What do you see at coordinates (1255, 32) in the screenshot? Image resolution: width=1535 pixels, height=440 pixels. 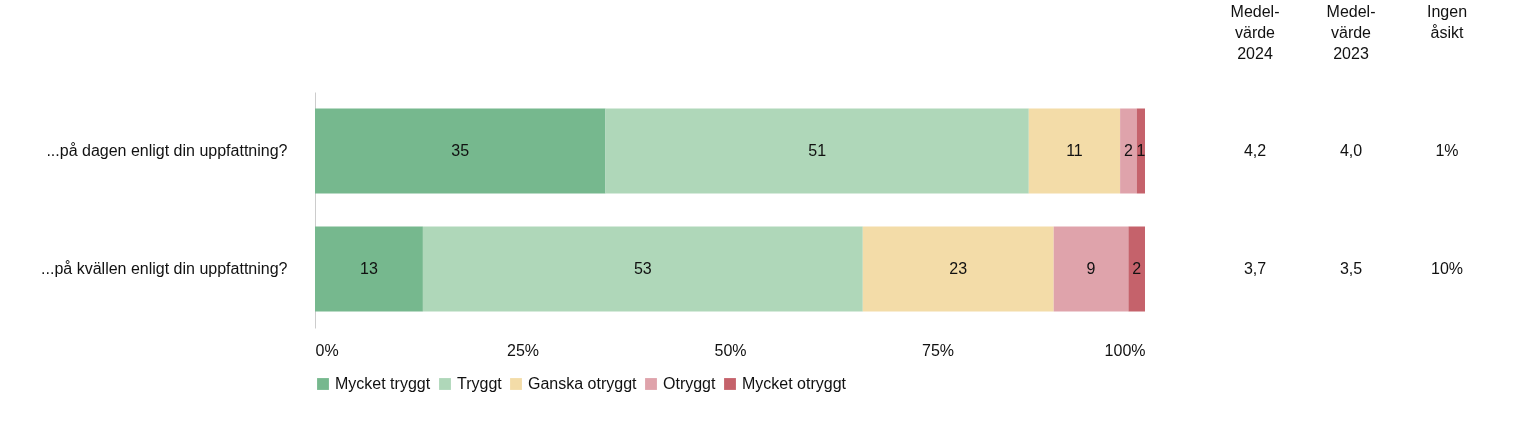 I see `text: Medel- värde 2024` at bounding box center [1255, 32].